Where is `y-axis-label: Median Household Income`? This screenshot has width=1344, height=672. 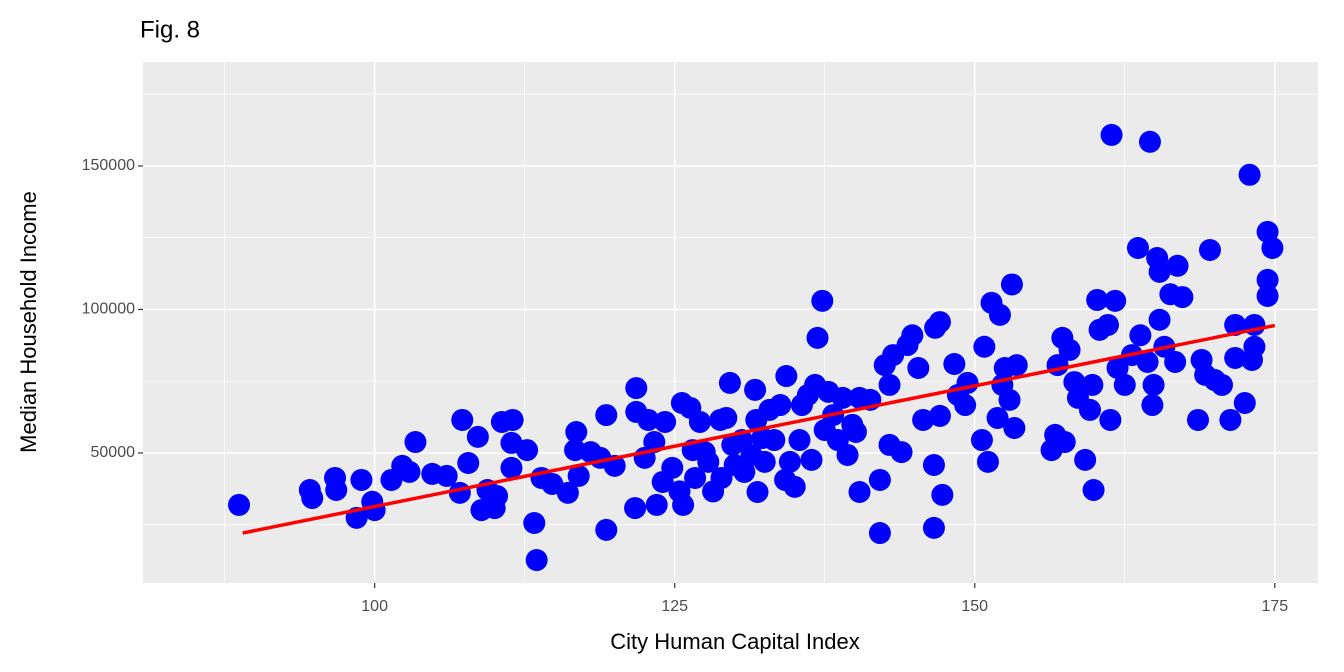
y-axis-label: Median Household Income is located at coordinates (28, 322).